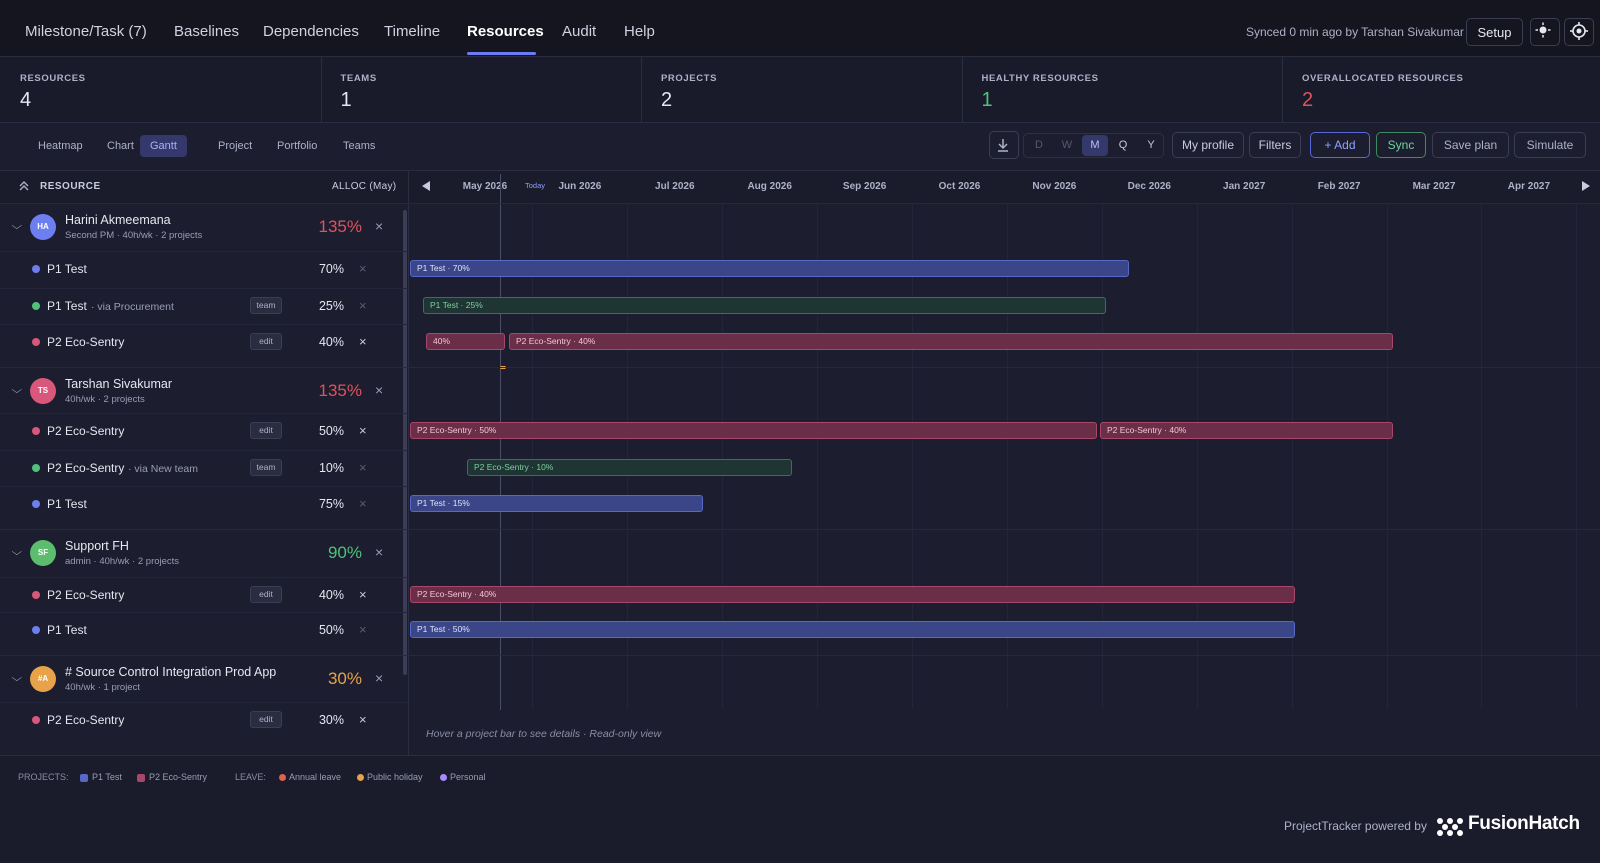 The image size is (1600, 863). Describe the element at coordinates (60, 146) in the screenshot. I see `view-tab: Heatmap` at that location.